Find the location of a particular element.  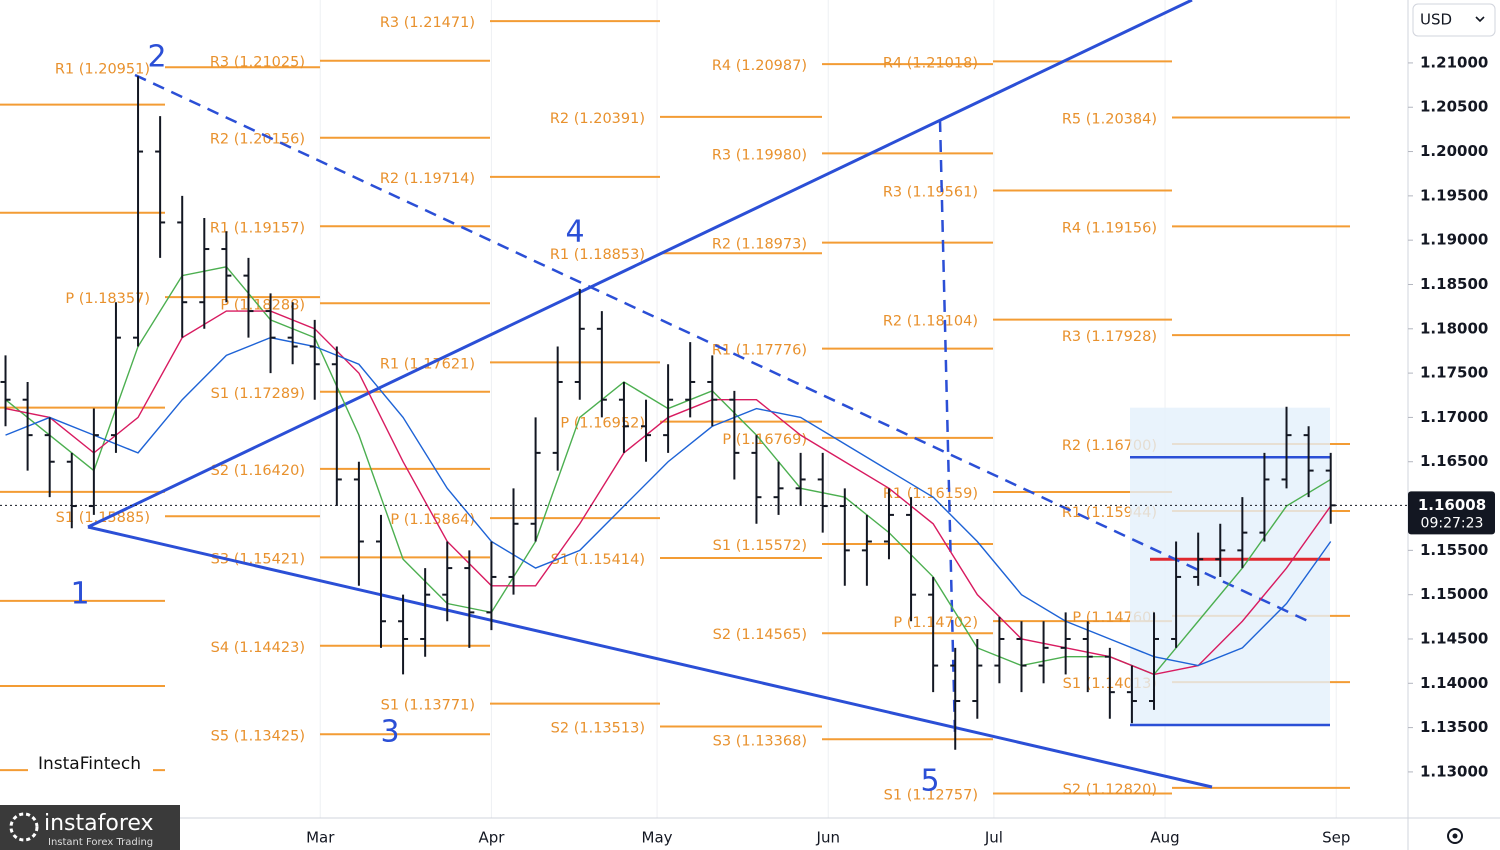

settings-ring is located at coordinates (1455, 836).